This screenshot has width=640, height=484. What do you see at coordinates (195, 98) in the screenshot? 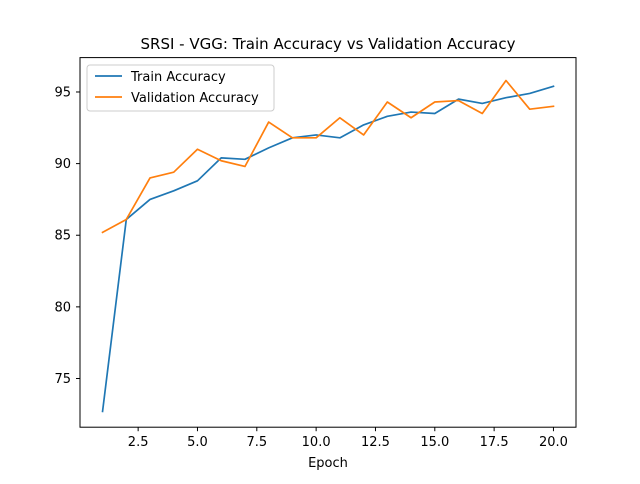
I see `legend-label-validation: Validation Accuracy` at bounding box center [195, 98].